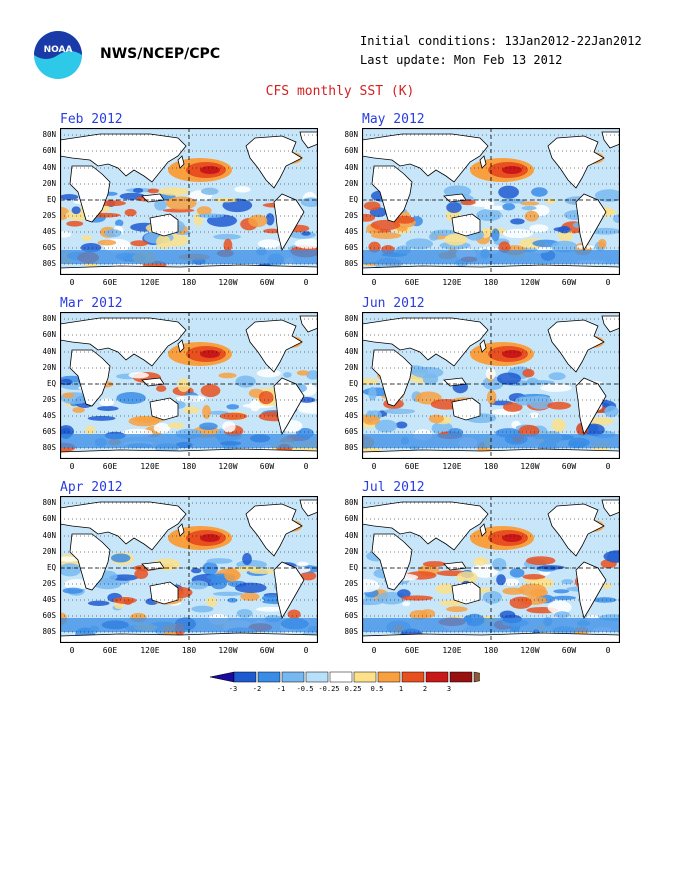 The height and width of the screenshot is (880, 680). What do you see at coordinates (305, 688) in the screenshot?
I see `colorbar-tick-label: -0.5` at bounding box center [305, 688].